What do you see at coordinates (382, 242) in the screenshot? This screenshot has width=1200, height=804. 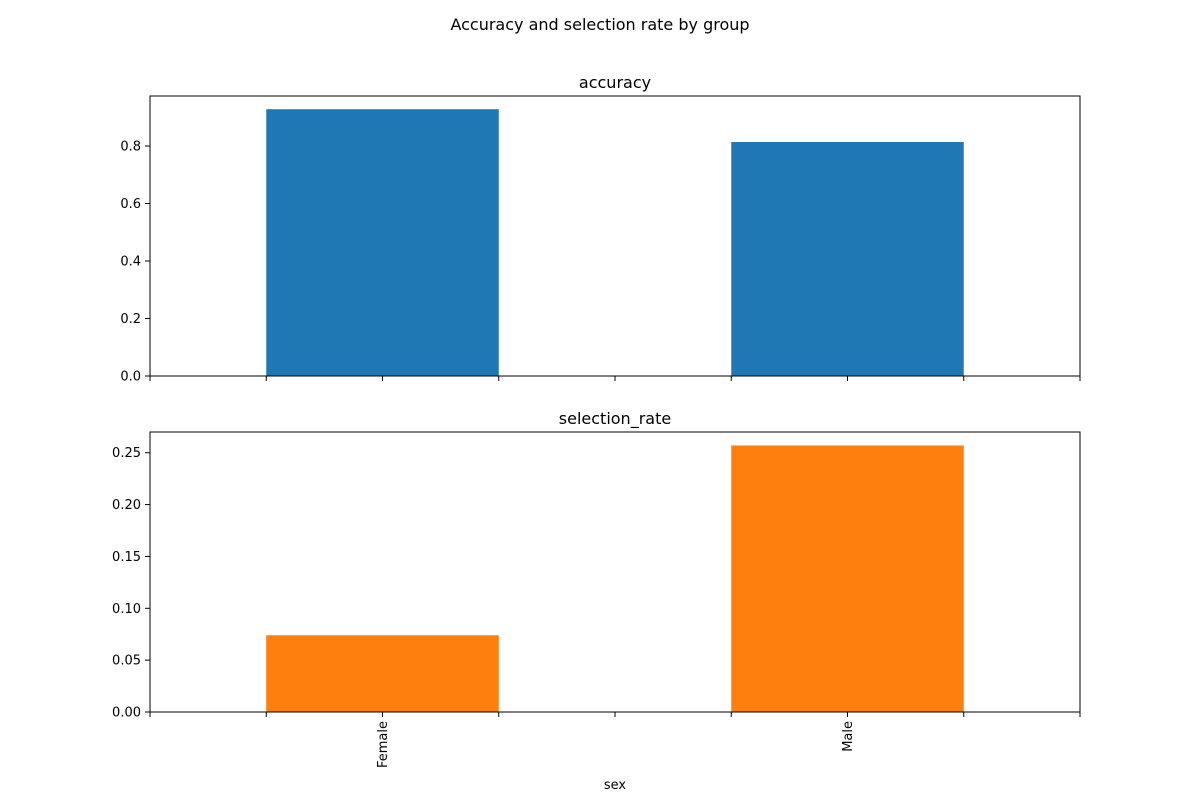 I see `accuracy-bar-female` at bounding box center [382, 242].